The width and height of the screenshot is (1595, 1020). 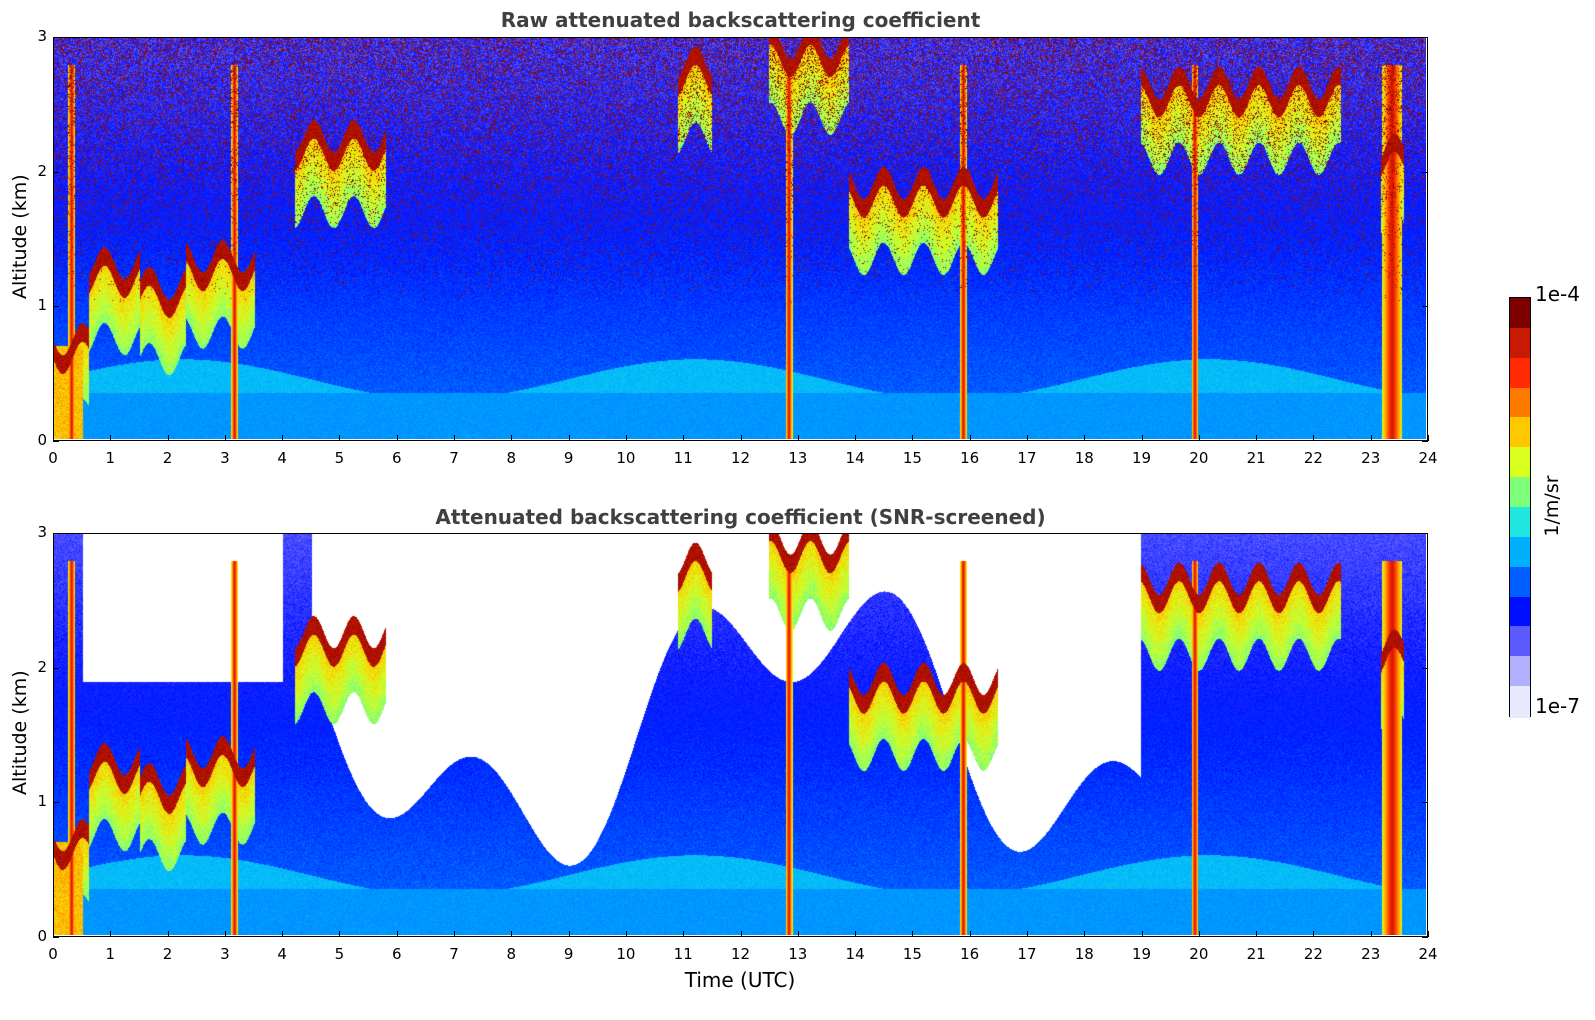 What do you see at coordinates (167, 458) in the screenshot?
I see `x-tick-label: 2` at bounding box center [167, 458].